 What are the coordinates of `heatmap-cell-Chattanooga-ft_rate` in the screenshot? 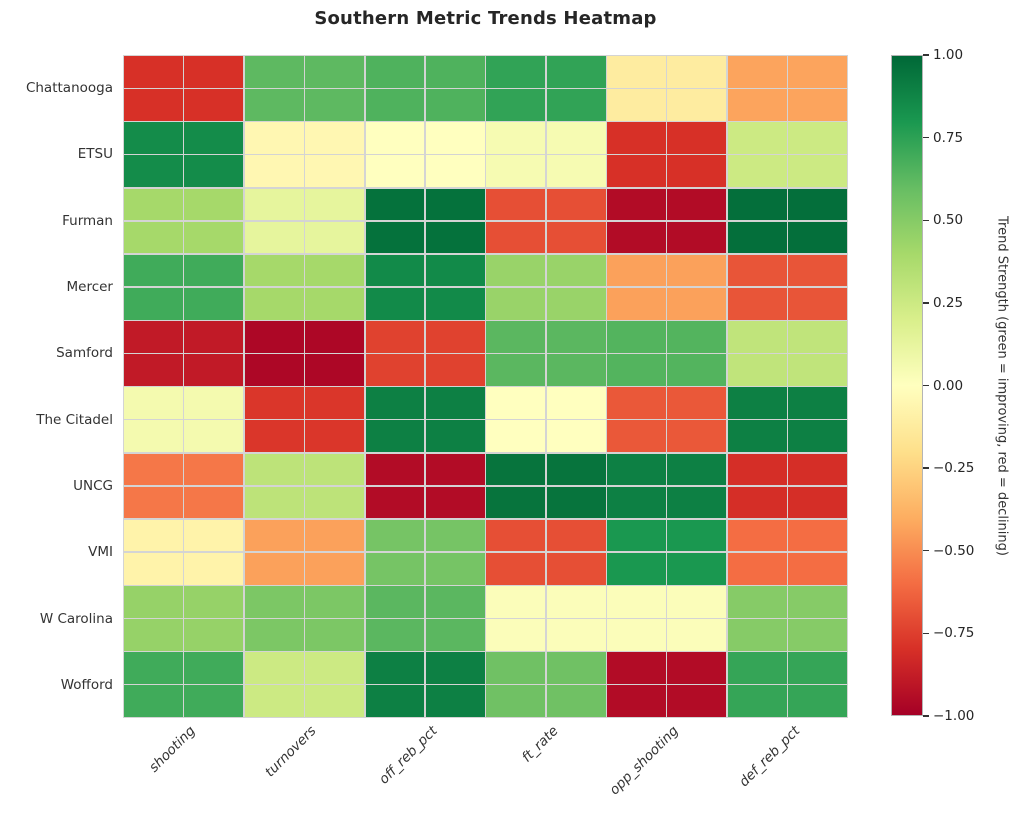 It's located at (576, 72).